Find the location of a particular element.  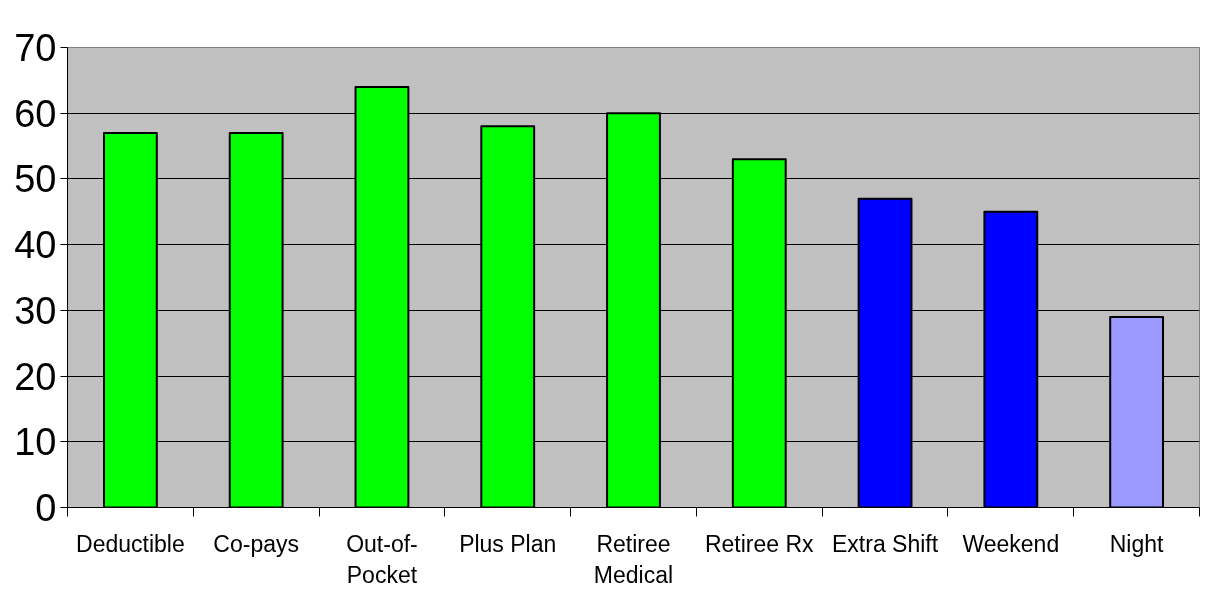

y-tick-label: 70 is located at coordinates (35, 48).